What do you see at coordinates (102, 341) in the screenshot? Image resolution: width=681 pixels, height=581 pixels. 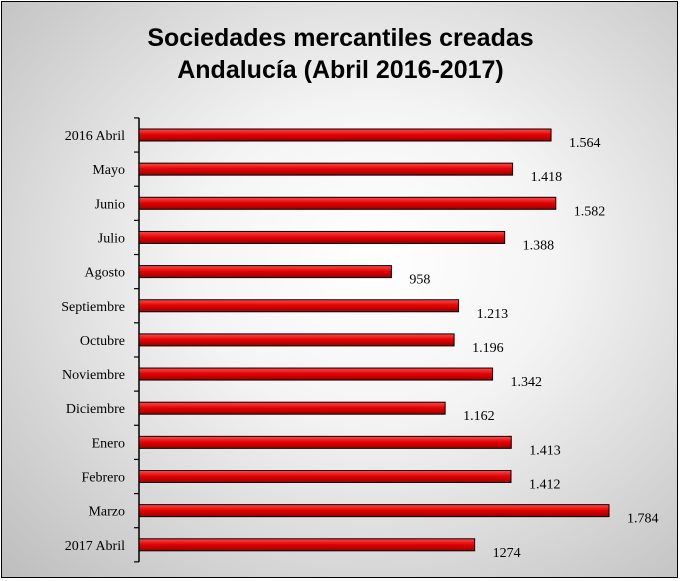 I see `category-label: Octubre` at bounding box center [102, 341].